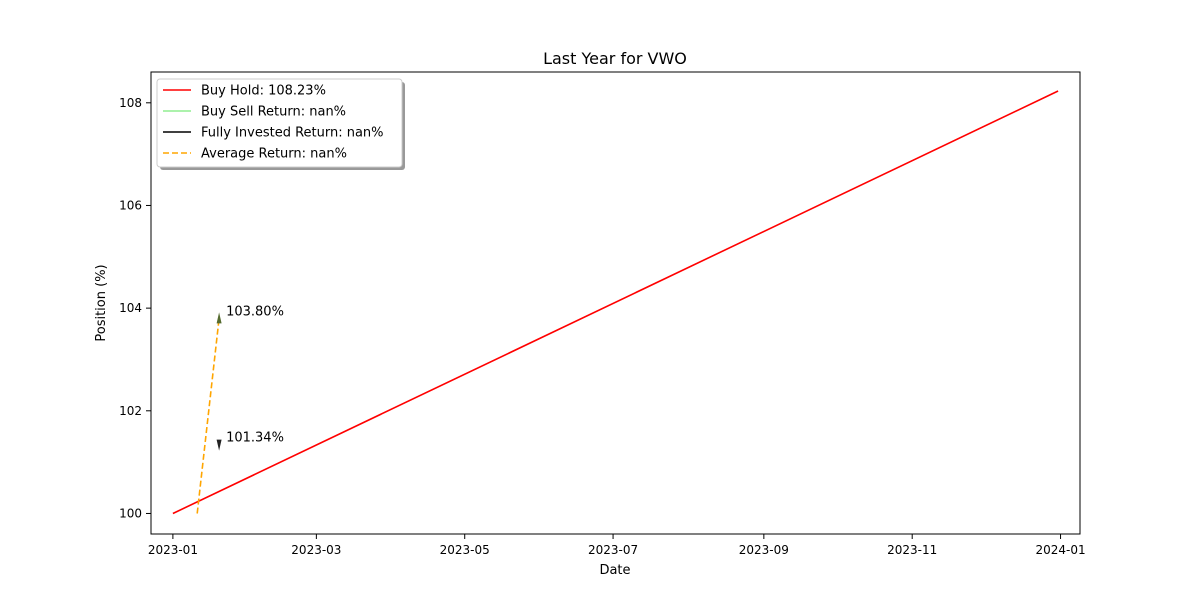 This screenshot has width=1200, height=600. I want to click on x-tick-label: 2024-01, so click(1060, 550).